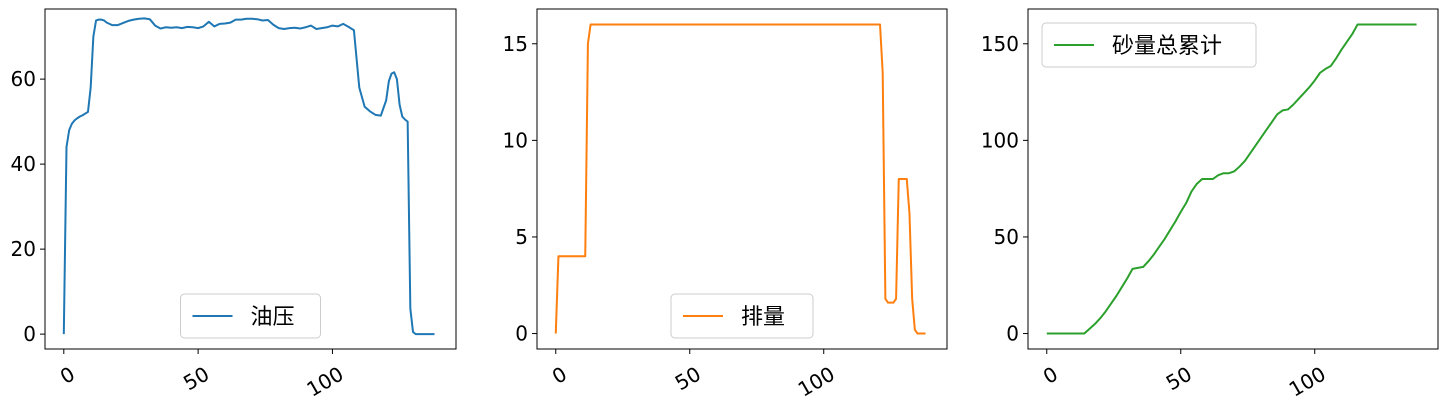 The height and width of the screenshot is (406, 1449). Describe the element at coordinates (1006, 237) in the screenshot. I see `y-tick-label: 50` at that location.